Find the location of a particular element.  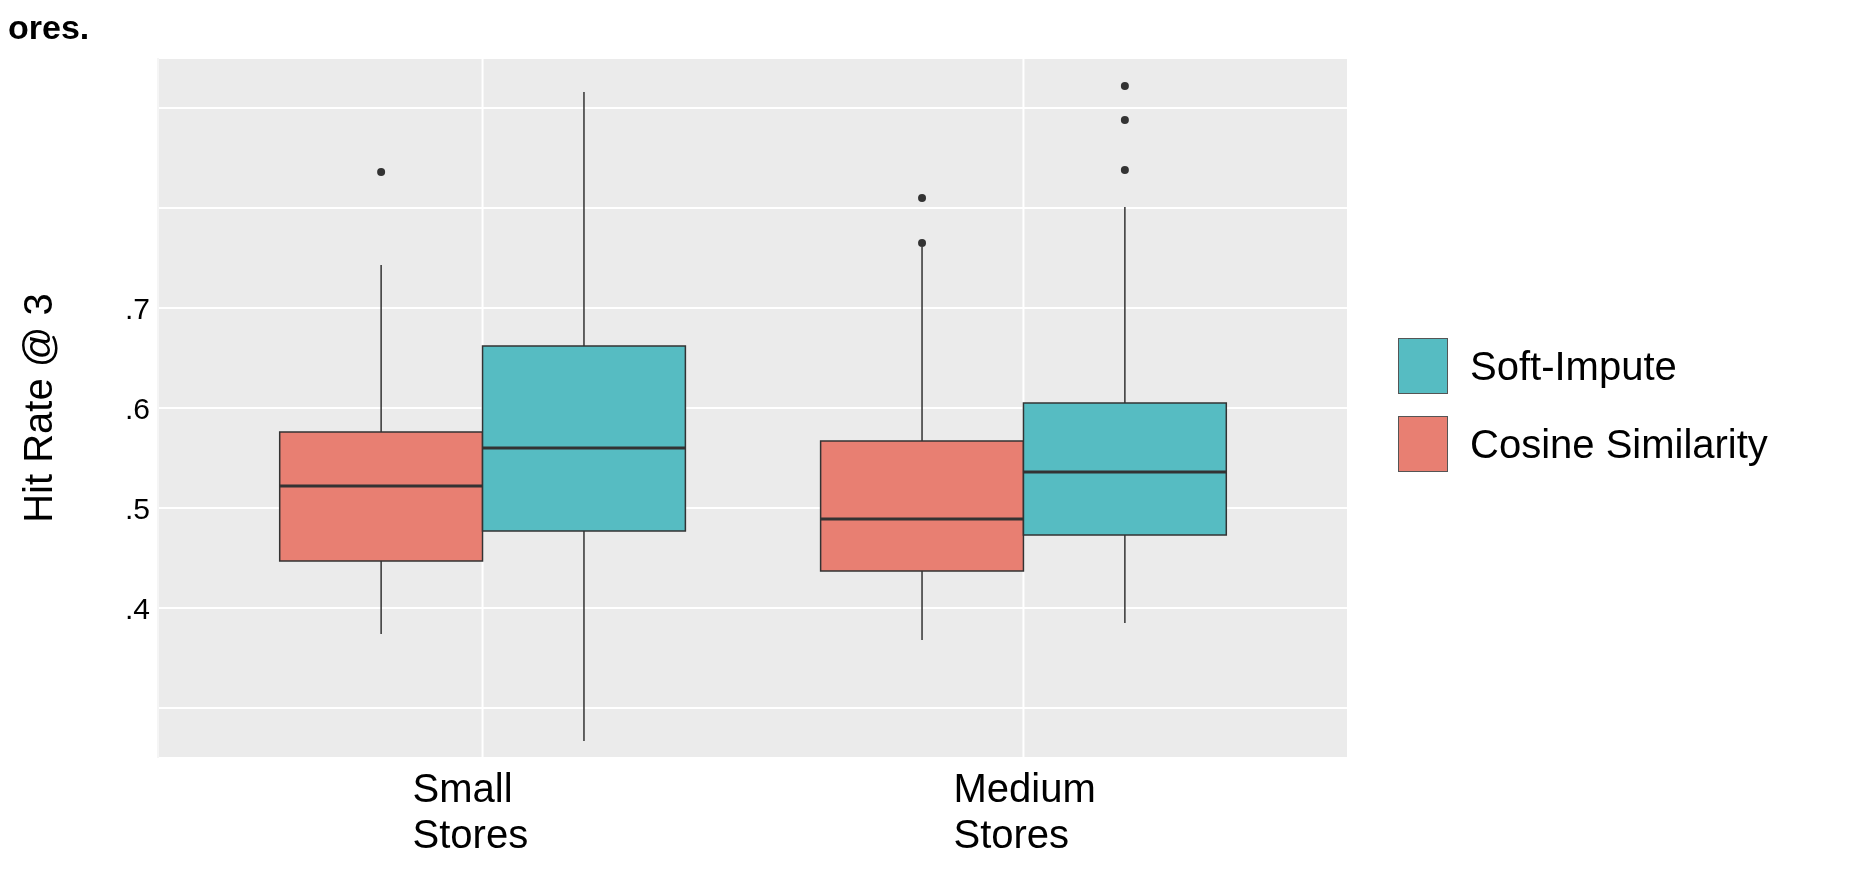

legend-label: Cosine Similarity is located at coordinates (1619, 444).